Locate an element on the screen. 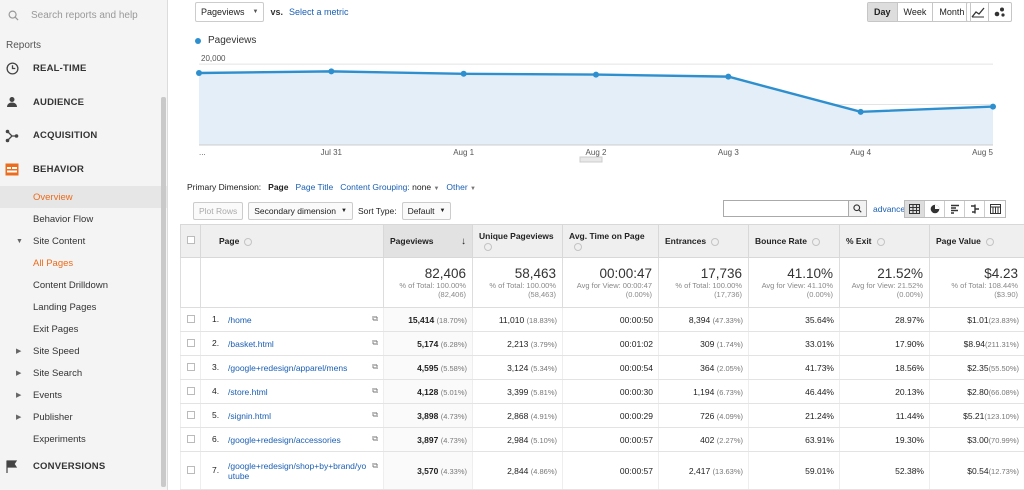 Image resolution: width=1024 pixels, height=490 pixels. avg-time-cell: 00:00:54 is located at coordinates (610, 367).